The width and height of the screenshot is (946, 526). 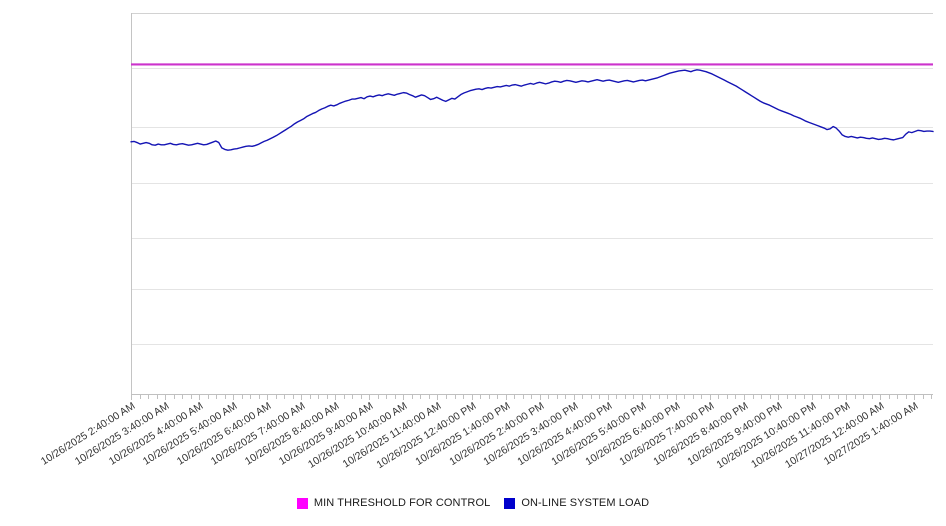 I want to click on x-tick-label-wrap: 10/26/2025 7:40:00 PM, so click(x=666, y=434).